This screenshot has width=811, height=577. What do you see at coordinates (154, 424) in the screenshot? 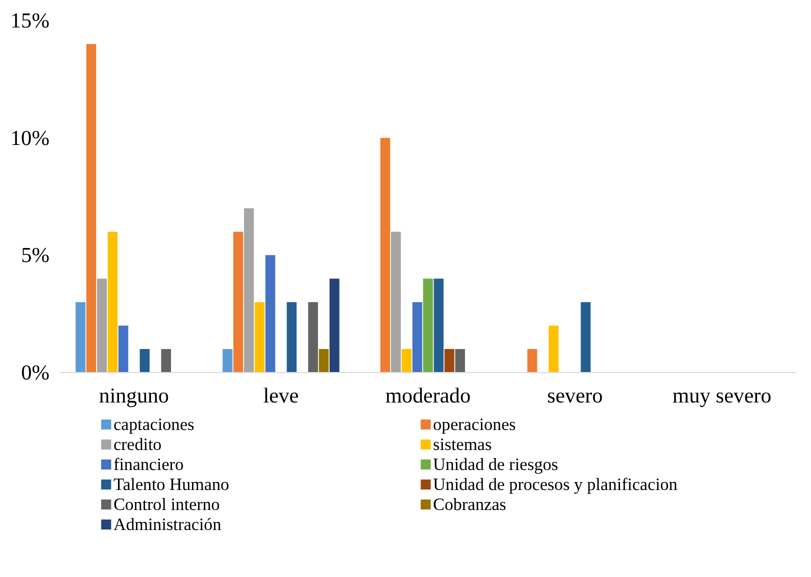
I see `legend-label: captaciones` at bounding box center [154, 424].